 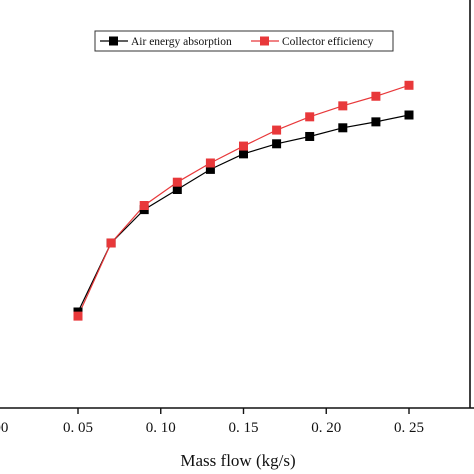 I want to click on x-tick-label: 0. 05, so click(x=78, y=428).